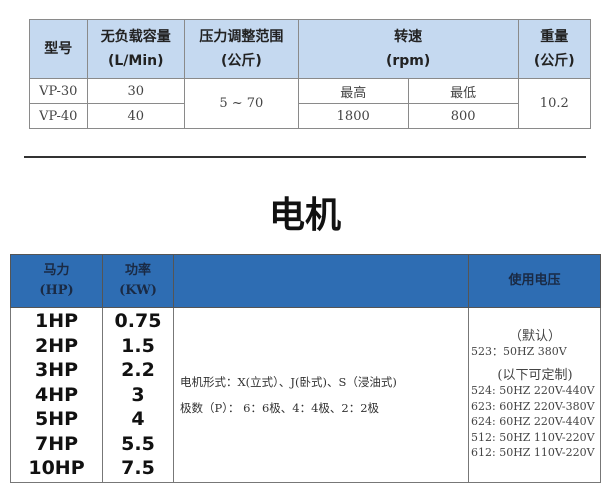  Describe the element at coordinates (533, 391) in the screenshot. I see `voltage-option: 524: 50HZ 220V-440V` at that location.